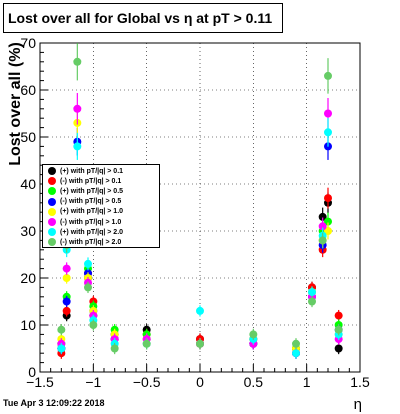  I want to click on x-tick-label: −0.5, so click(147, 382).